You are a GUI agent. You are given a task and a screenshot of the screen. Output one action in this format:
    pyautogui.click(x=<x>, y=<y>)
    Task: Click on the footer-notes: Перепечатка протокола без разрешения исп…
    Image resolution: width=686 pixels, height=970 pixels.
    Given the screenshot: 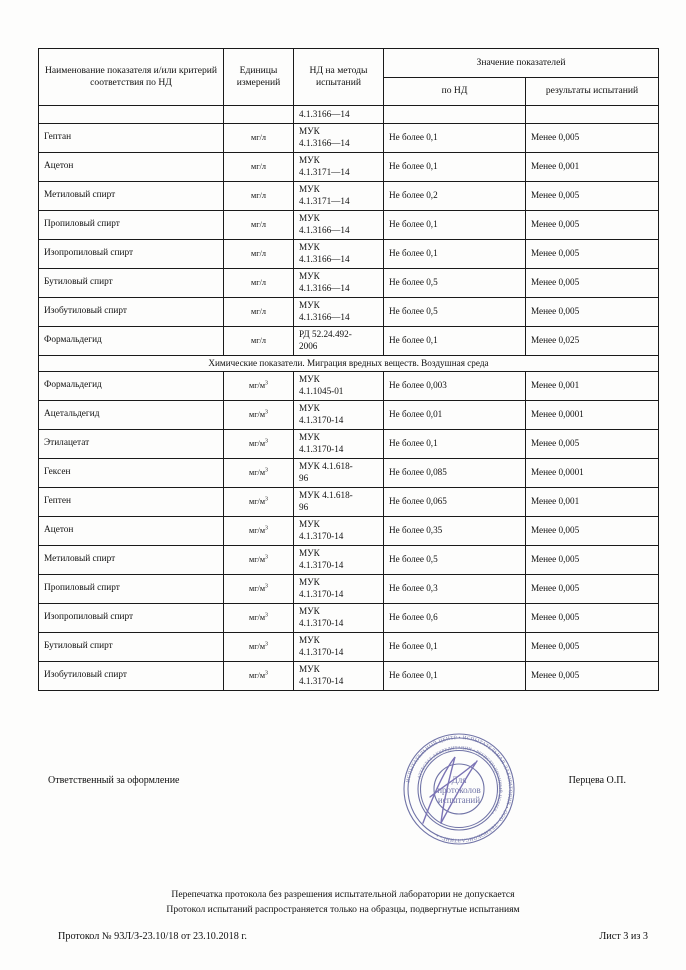 What is the action you would take?
    pyautogui.click(x=343, y=903)
    